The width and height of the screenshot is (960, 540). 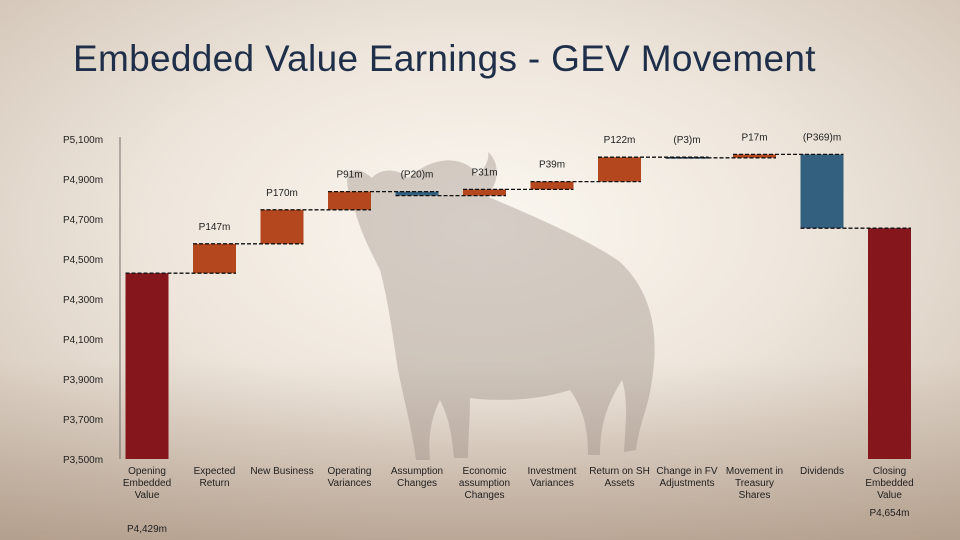 I want to click on x-tick-label: Return, so click(x=214, y=483).